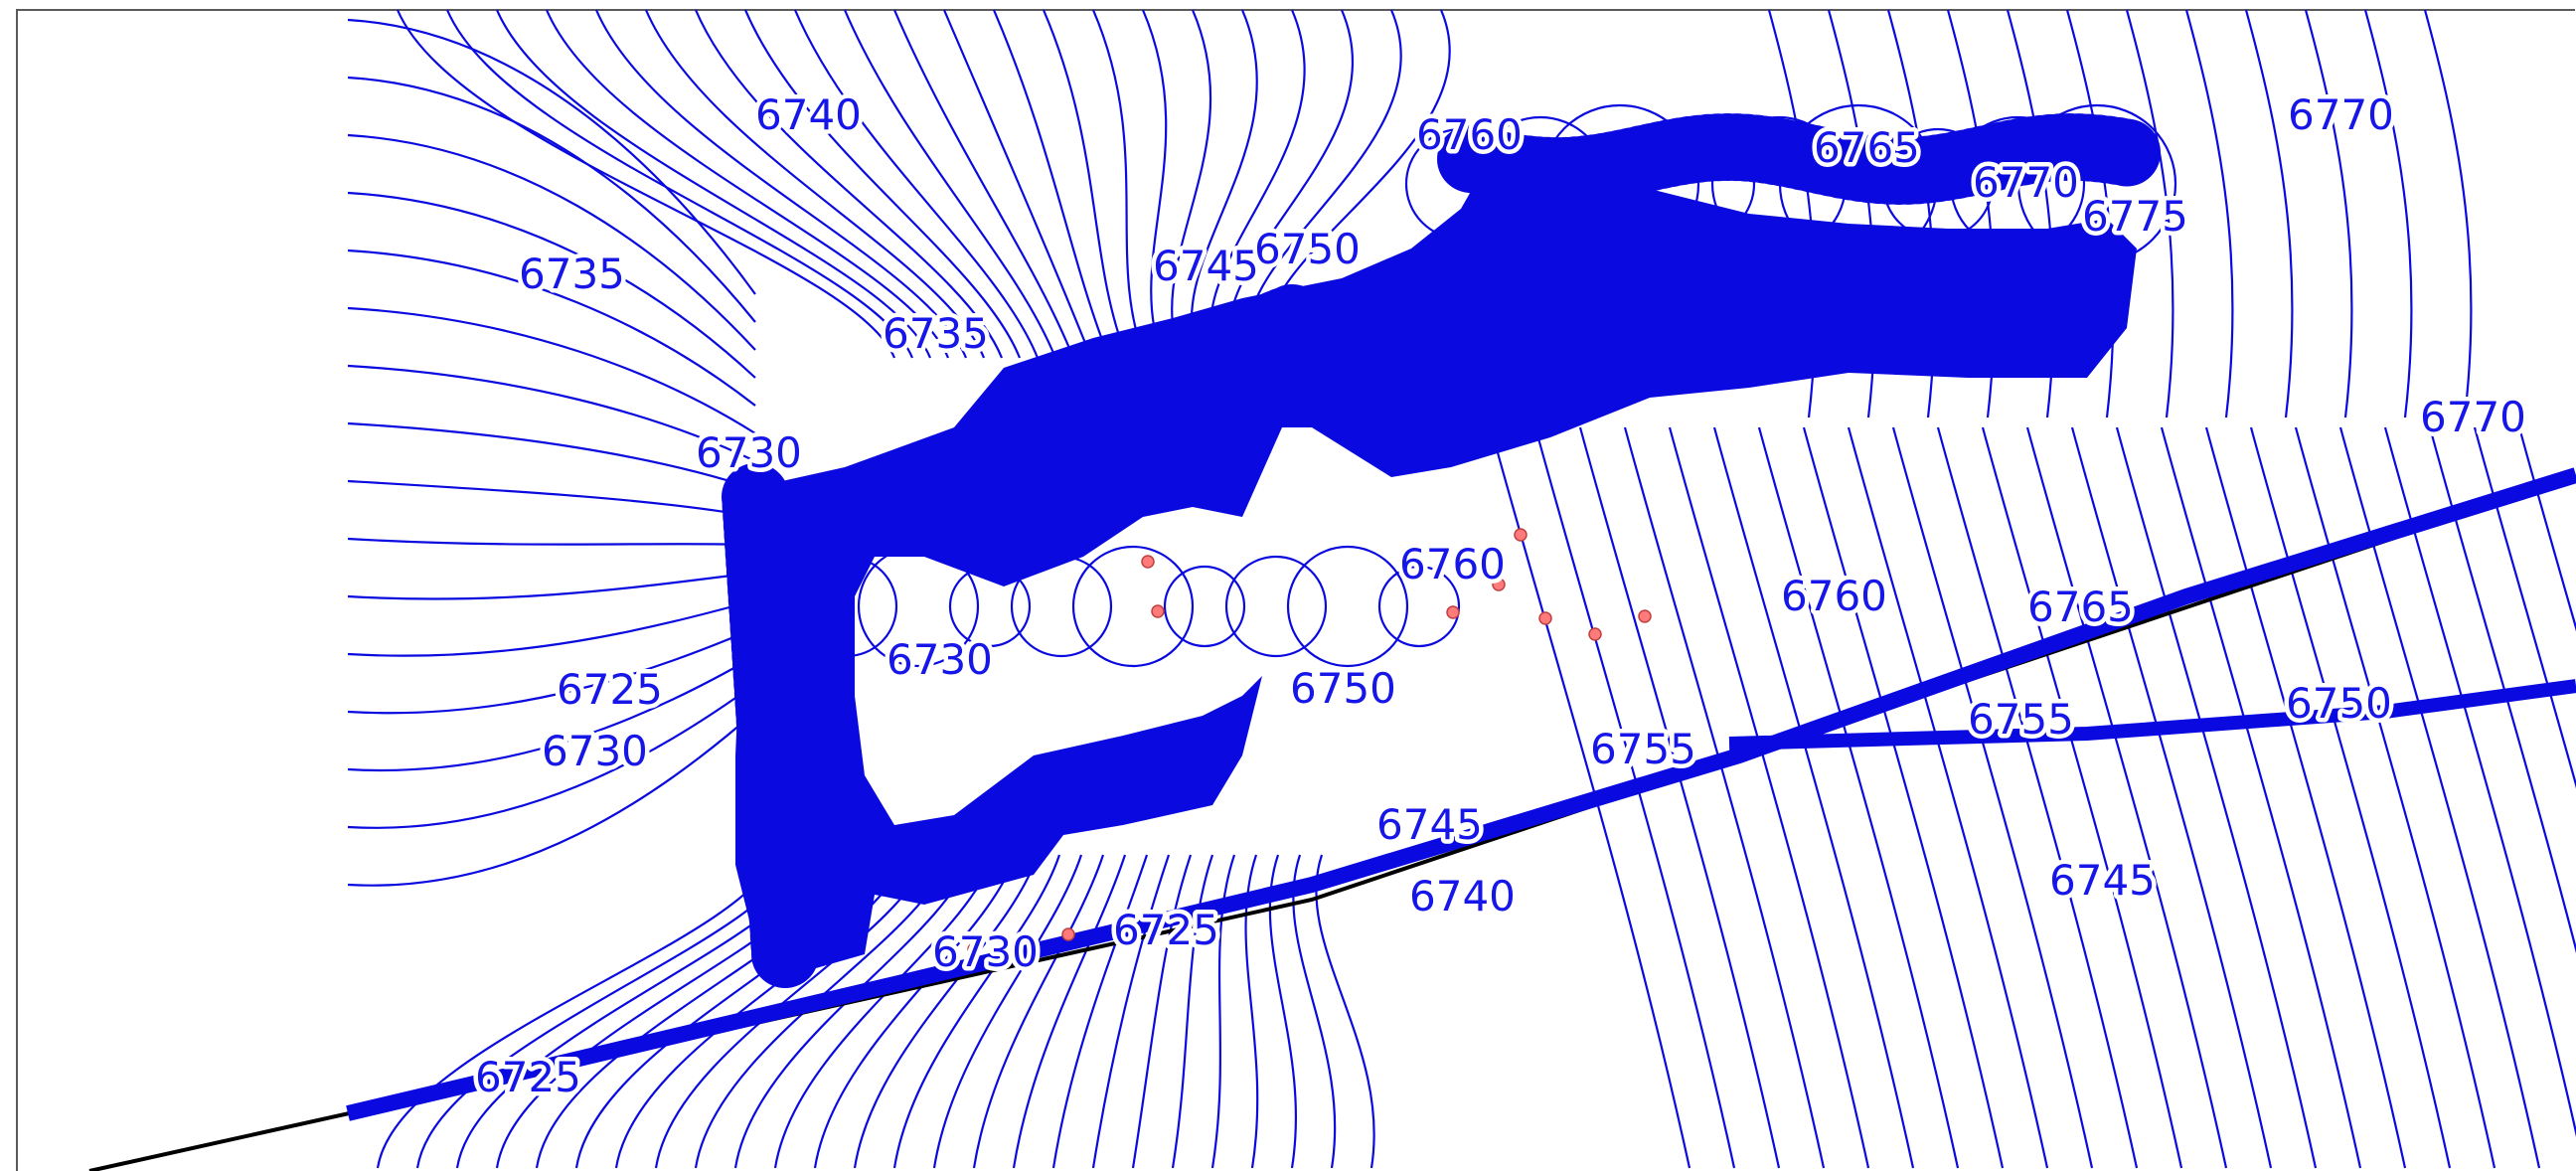 This screenshot has width=2576, height=1171. What do you see at coordinates (1867, 148) in the screenshot?
I see `contour-label: 6765` at bounding box center [1867, 148].